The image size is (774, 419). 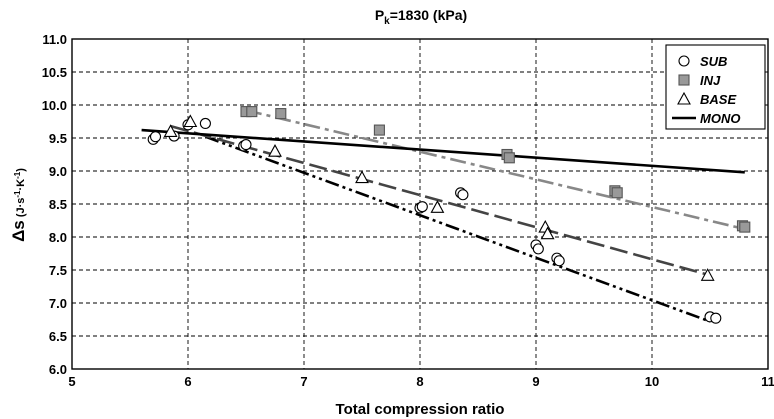 I want to click on x-axis-label: Total compression ratio, so click(x=420, y=409).